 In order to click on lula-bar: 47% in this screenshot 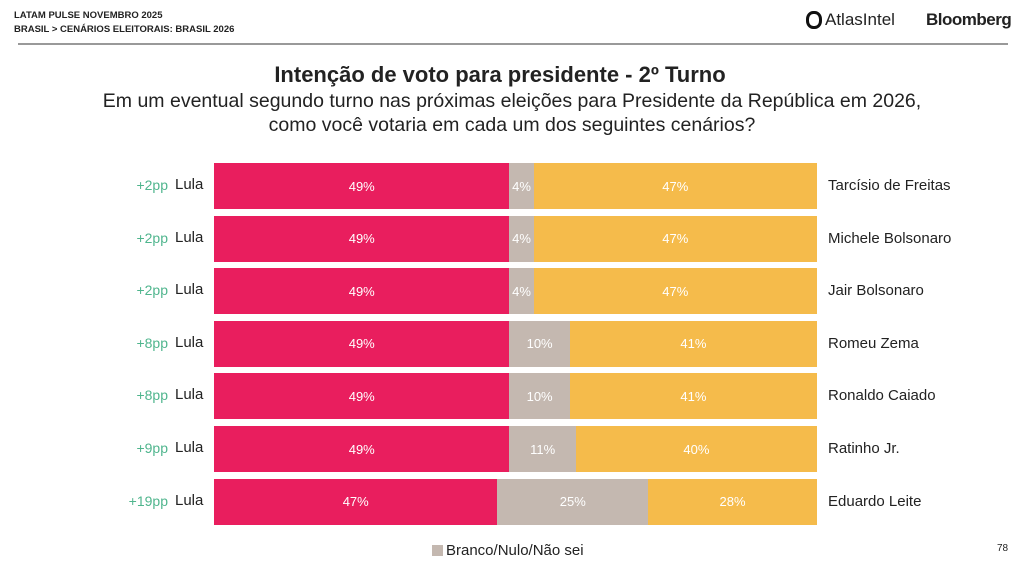, I will do `click(356, 501)`.